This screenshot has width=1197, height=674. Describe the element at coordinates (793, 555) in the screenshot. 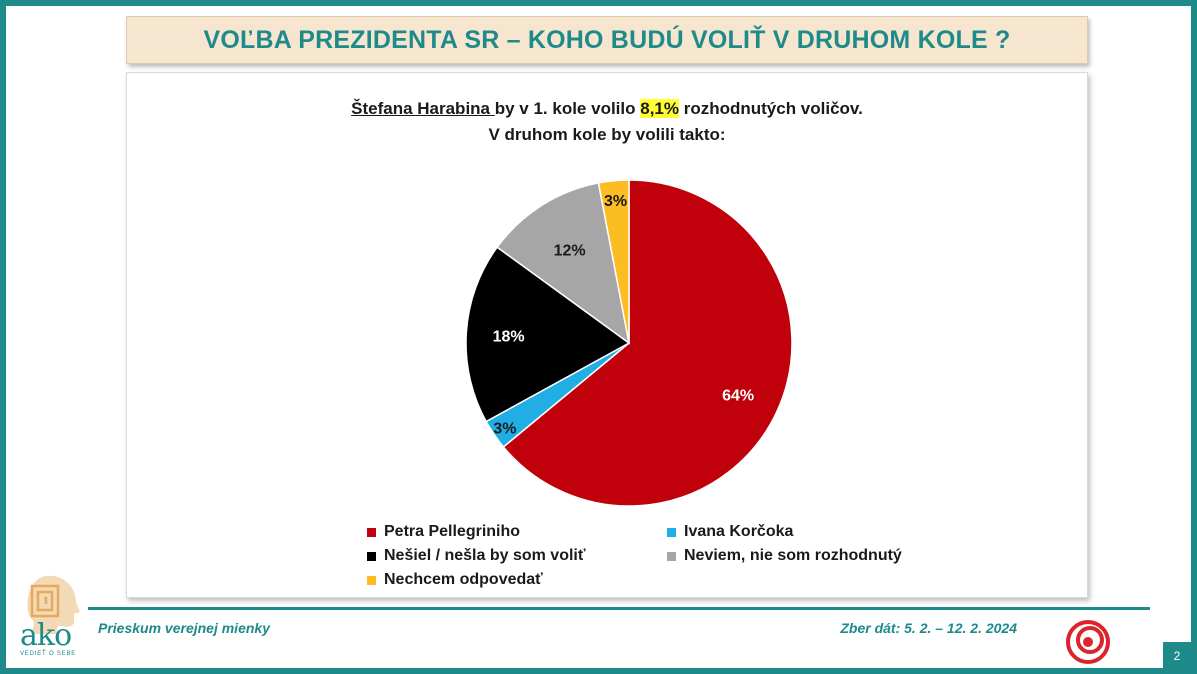

I see `legend-label: Neviem, nie som rozhodnutý` at that location.